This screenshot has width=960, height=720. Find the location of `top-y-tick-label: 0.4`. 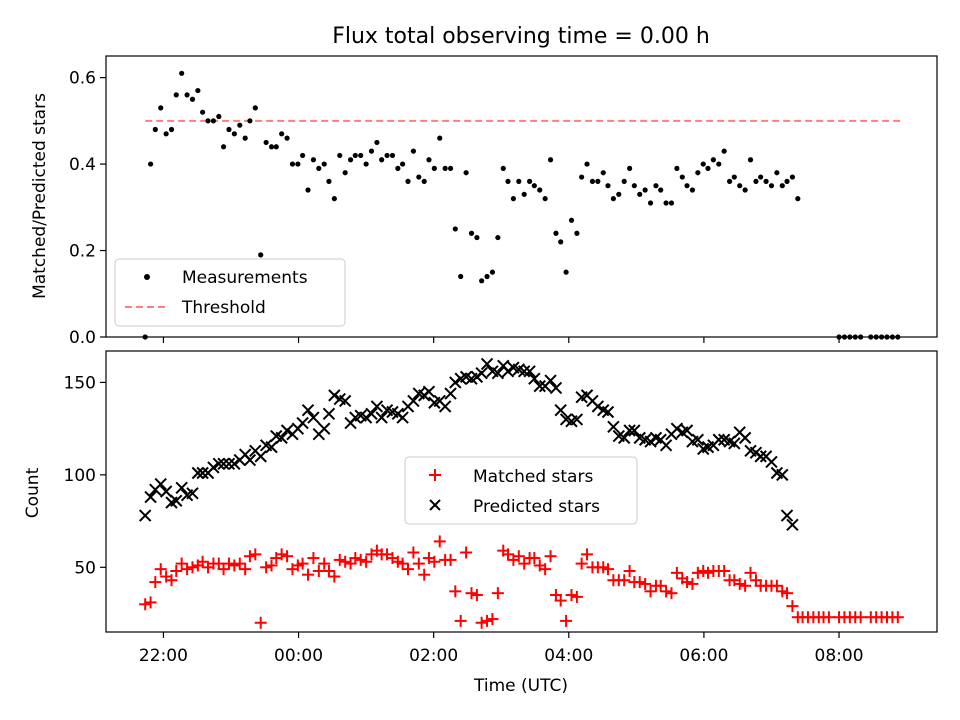

top-y-tick-label: 0.4 is located at coordinates (82, 165).